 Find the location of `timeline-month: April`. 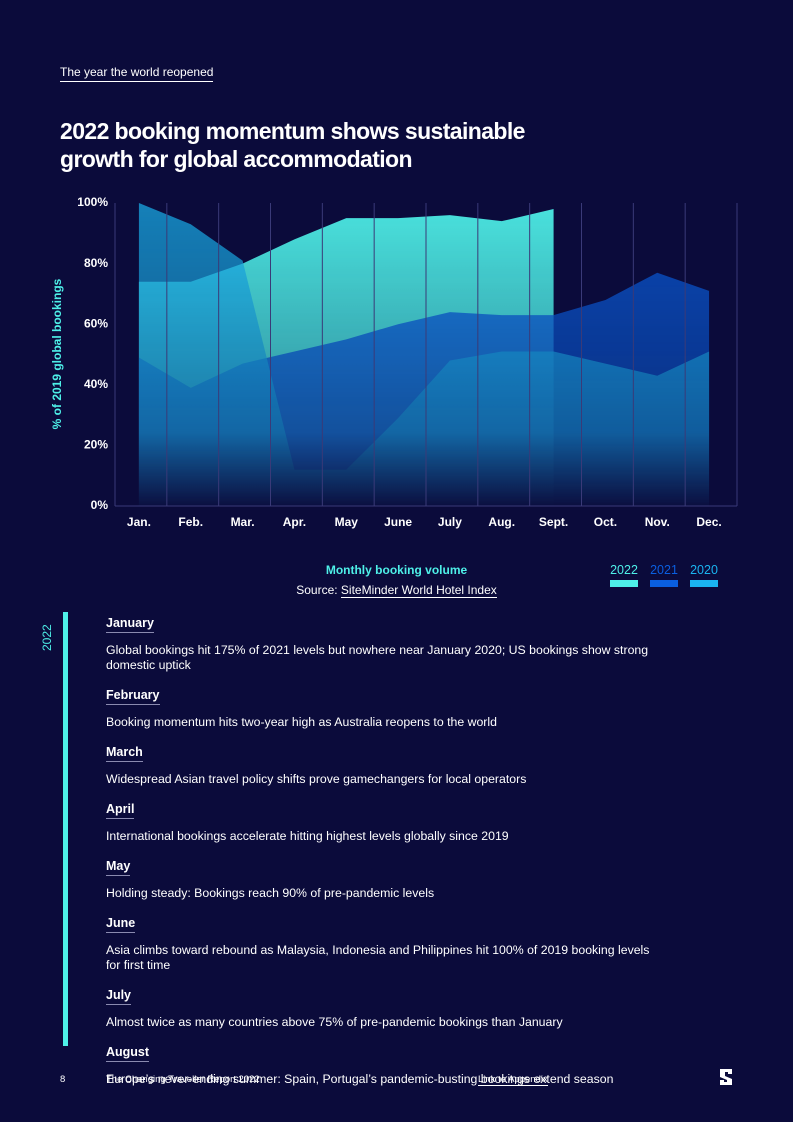

timeline-month: April is located at coordinates (120, 810).